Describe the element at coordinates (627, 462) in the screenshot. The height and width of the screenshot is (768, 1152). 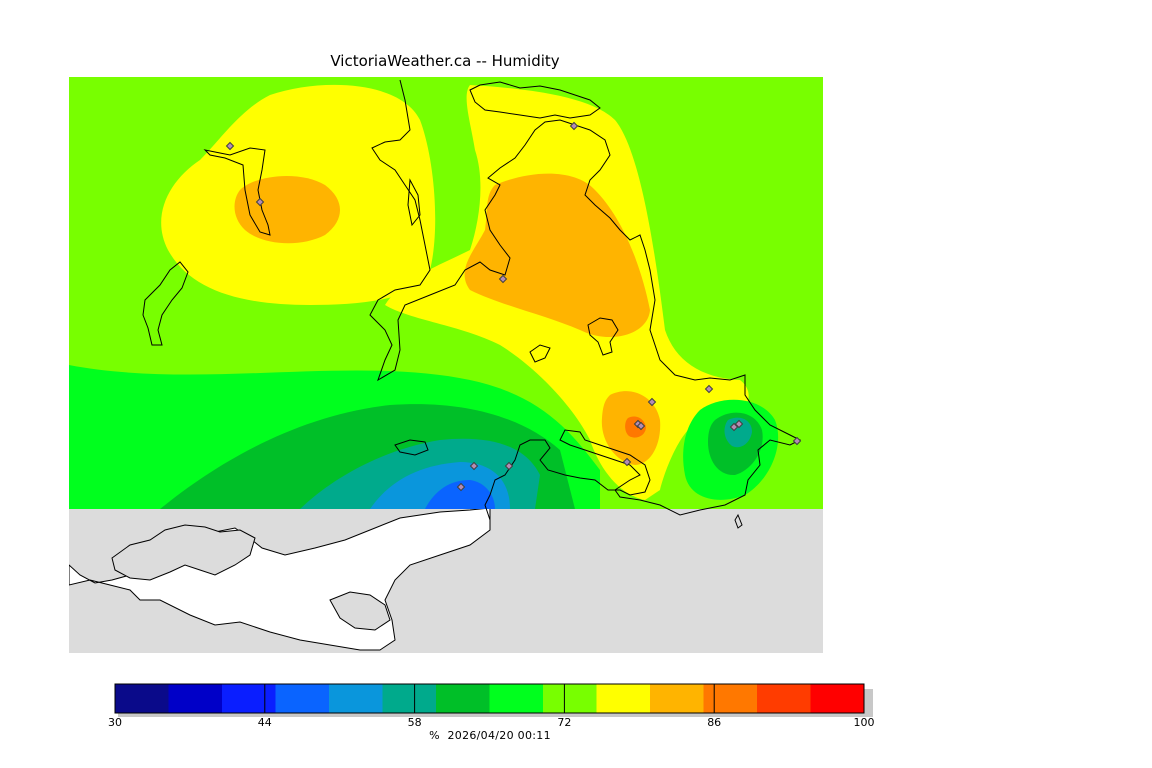
I see `station-marker-st14` at that location.